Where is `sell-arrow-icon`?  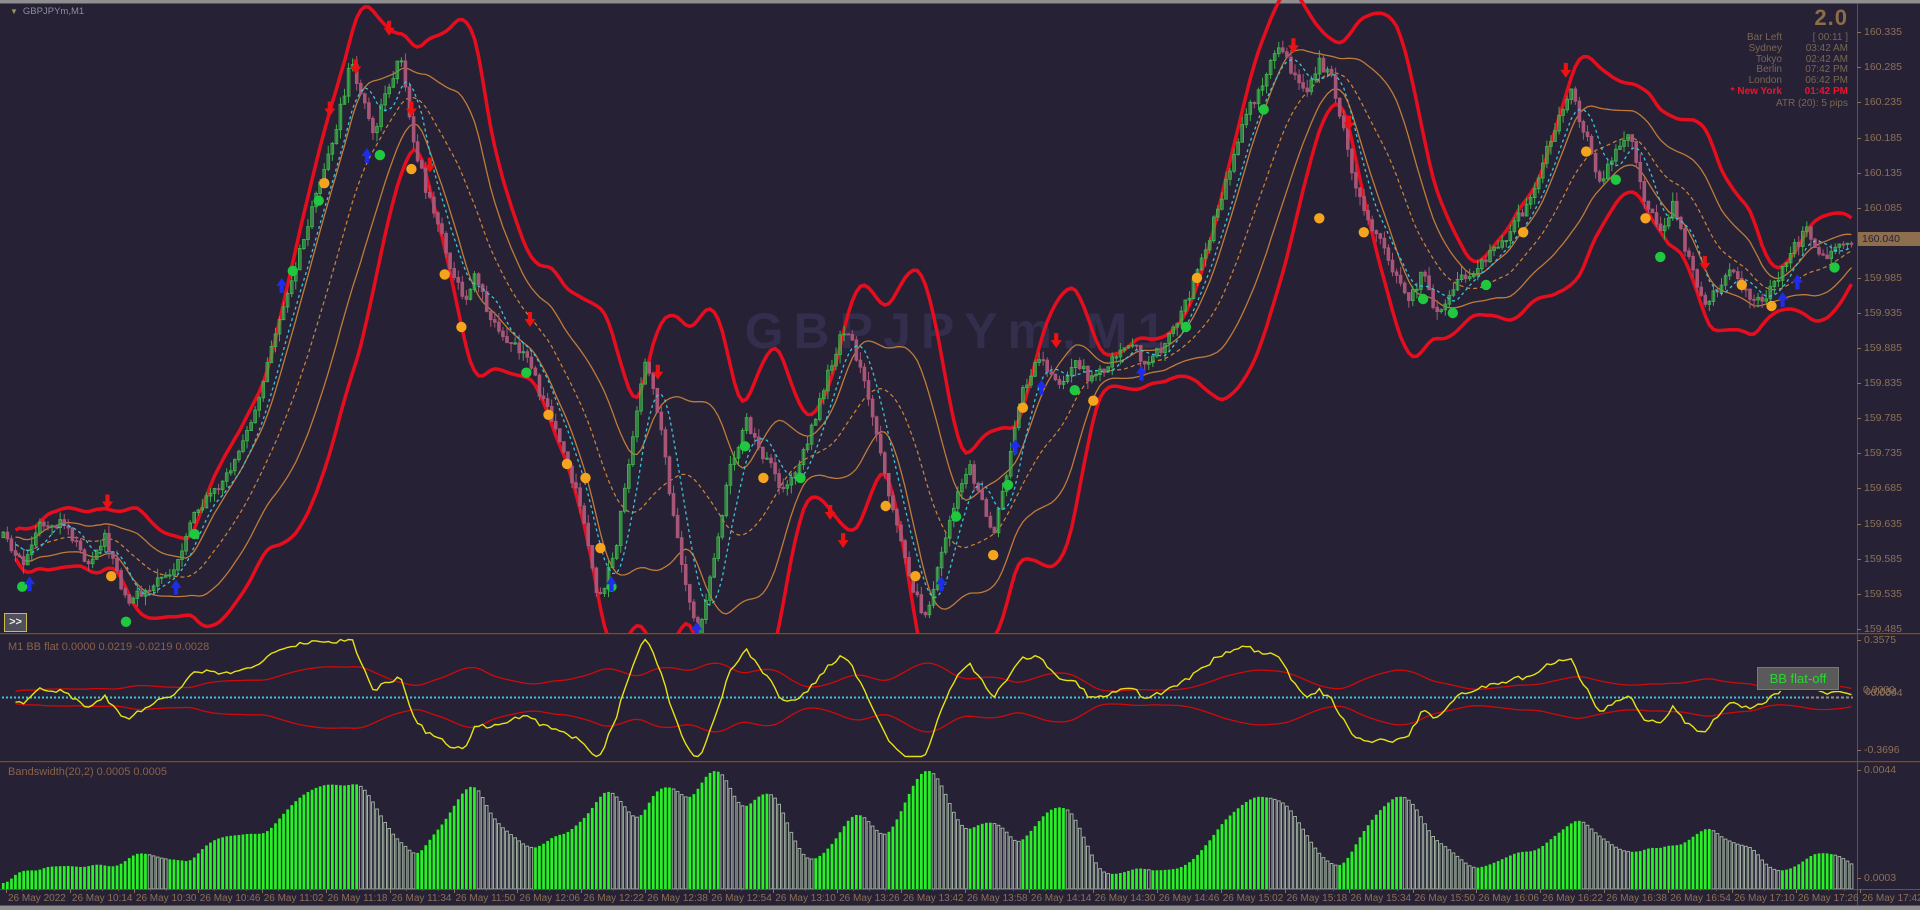 sell-arrow-icon is located at coordinates (411, 109).